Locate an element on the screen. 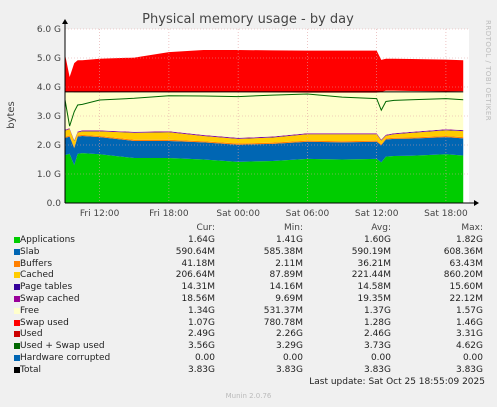 The image size is (497, 407). legend-label: Total is located at coordinates (31, 369).